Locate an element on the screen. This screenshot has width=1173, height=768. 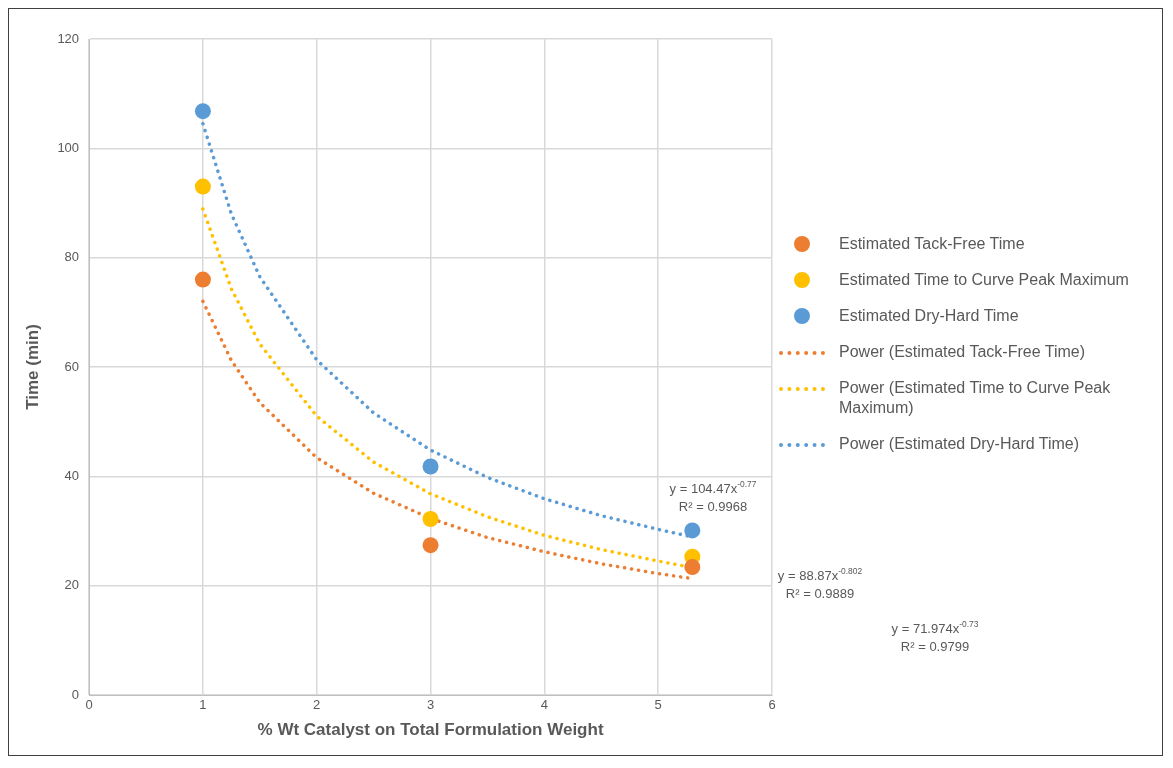
y-tick-label: 40 is located at coordinates (72, 475).